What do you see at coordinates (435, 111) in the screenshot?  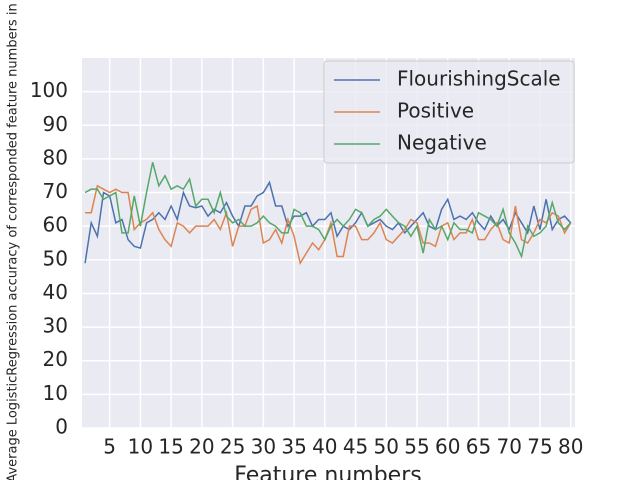 I see `legend-label: Positive` at bounding box center [435, 111].